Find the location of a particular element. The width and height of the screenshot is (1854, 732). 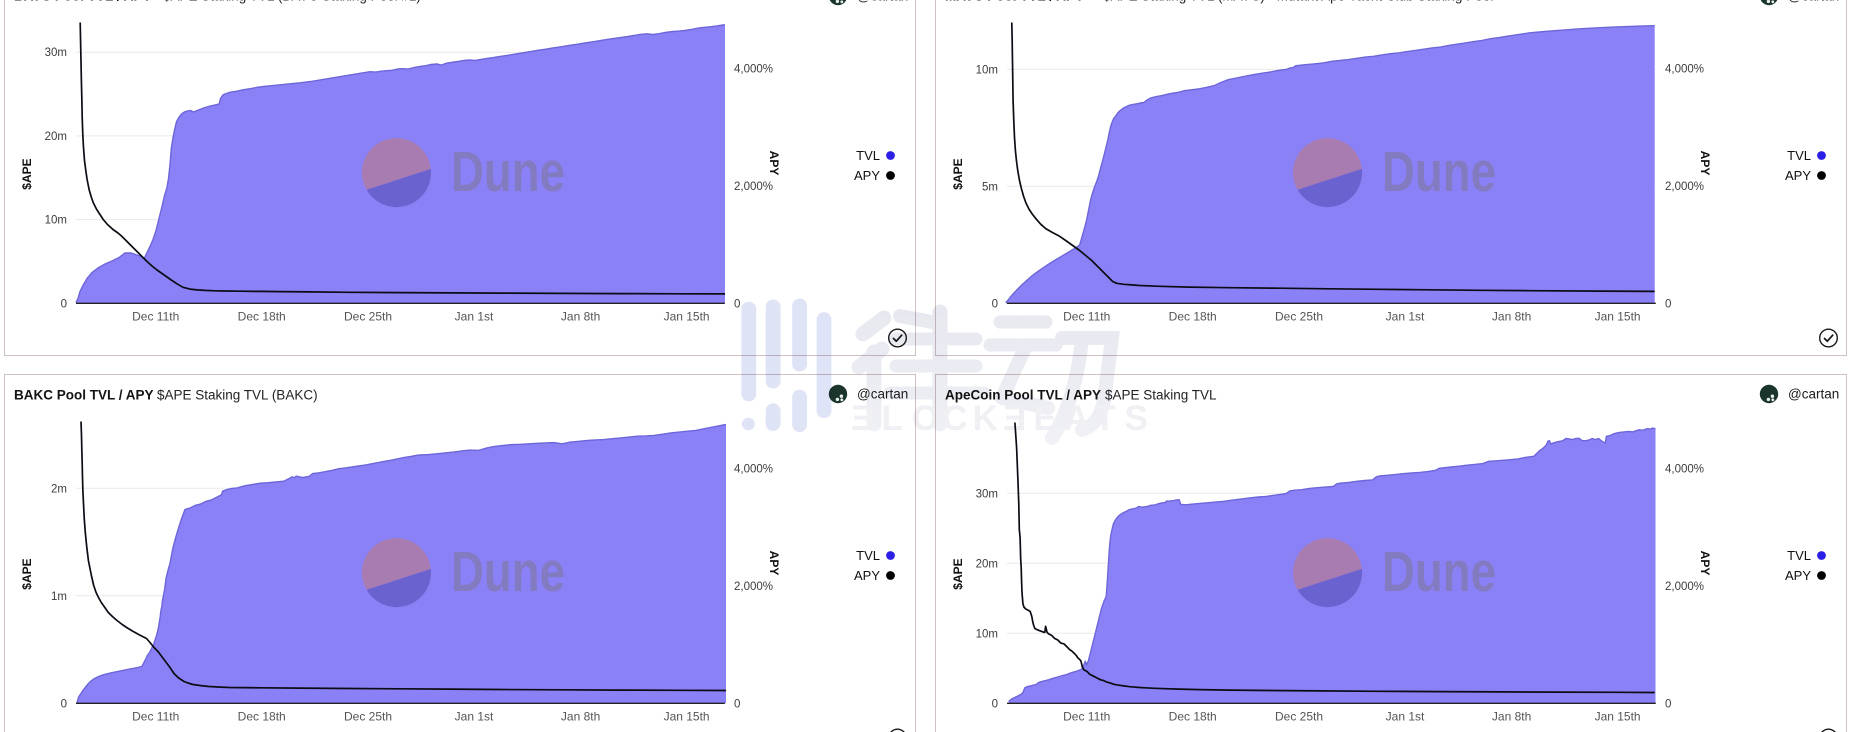

svg-text: ApeCoin Pool TVL / APY is located at coordinates (1023, 395).